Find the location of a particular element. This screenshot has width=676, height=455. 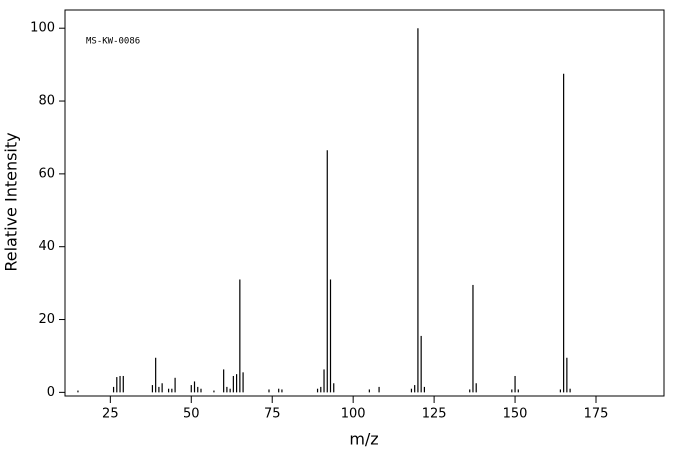

x-axis-label: m/z is located at coordinates (363, 439).